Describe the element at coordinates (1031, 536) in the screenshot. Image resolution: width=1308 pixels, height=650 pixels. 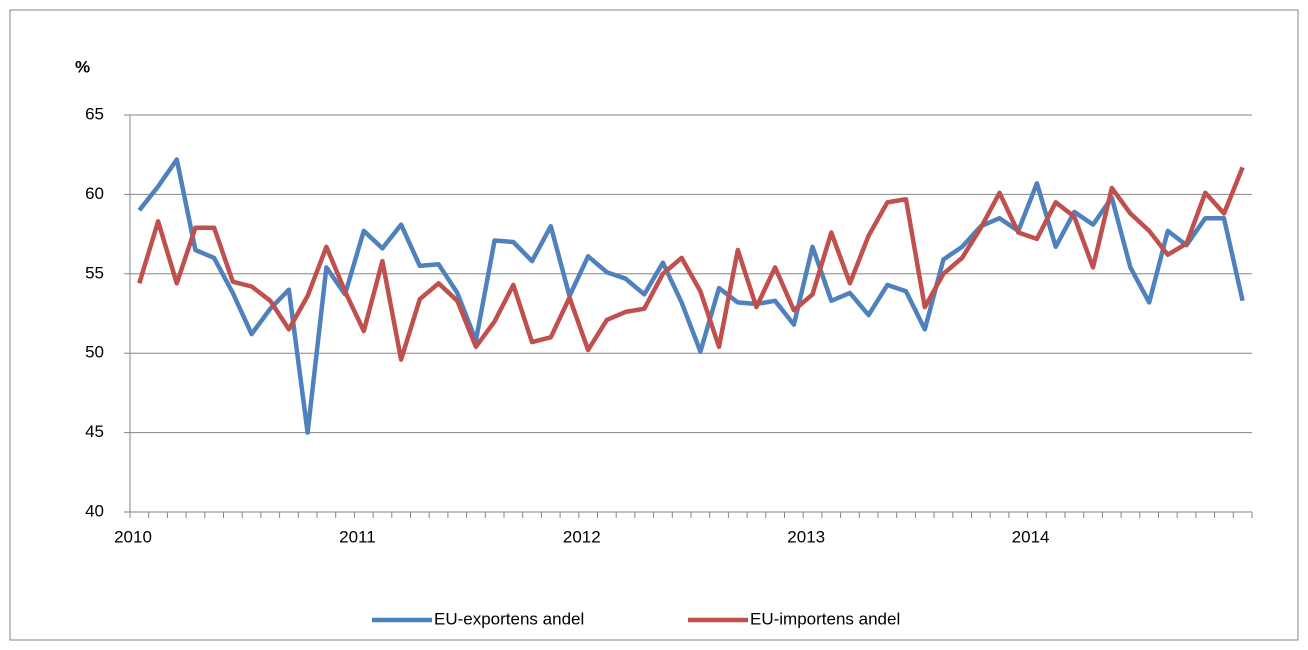
I see `x-tick-label: 2014` at that location.